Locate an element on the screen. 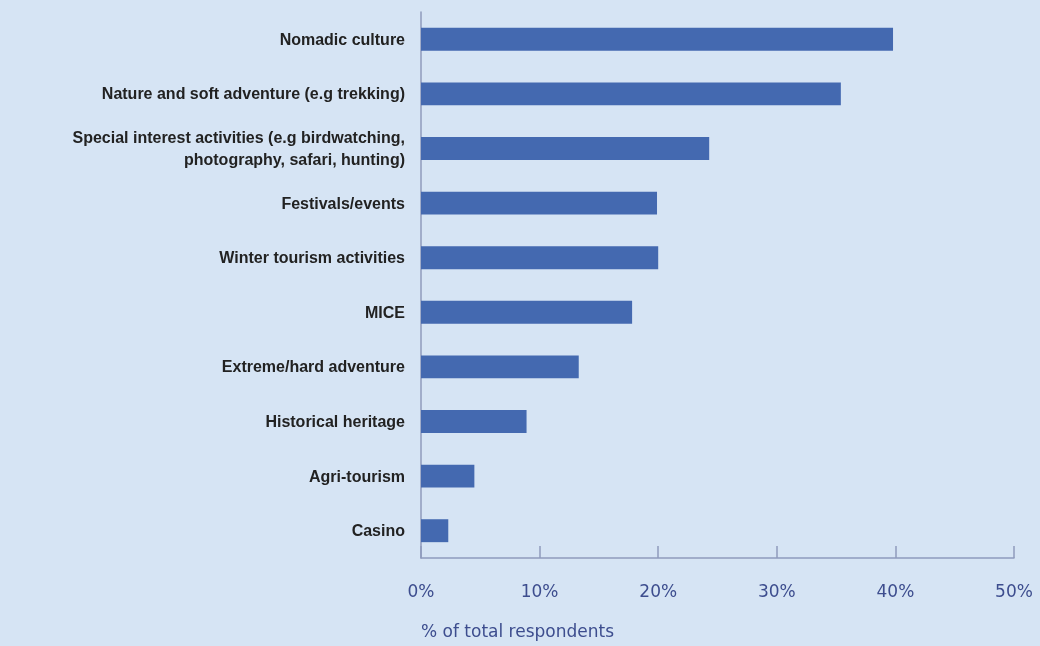  x-tick-label: 0% is located at coordinates (421, 590).